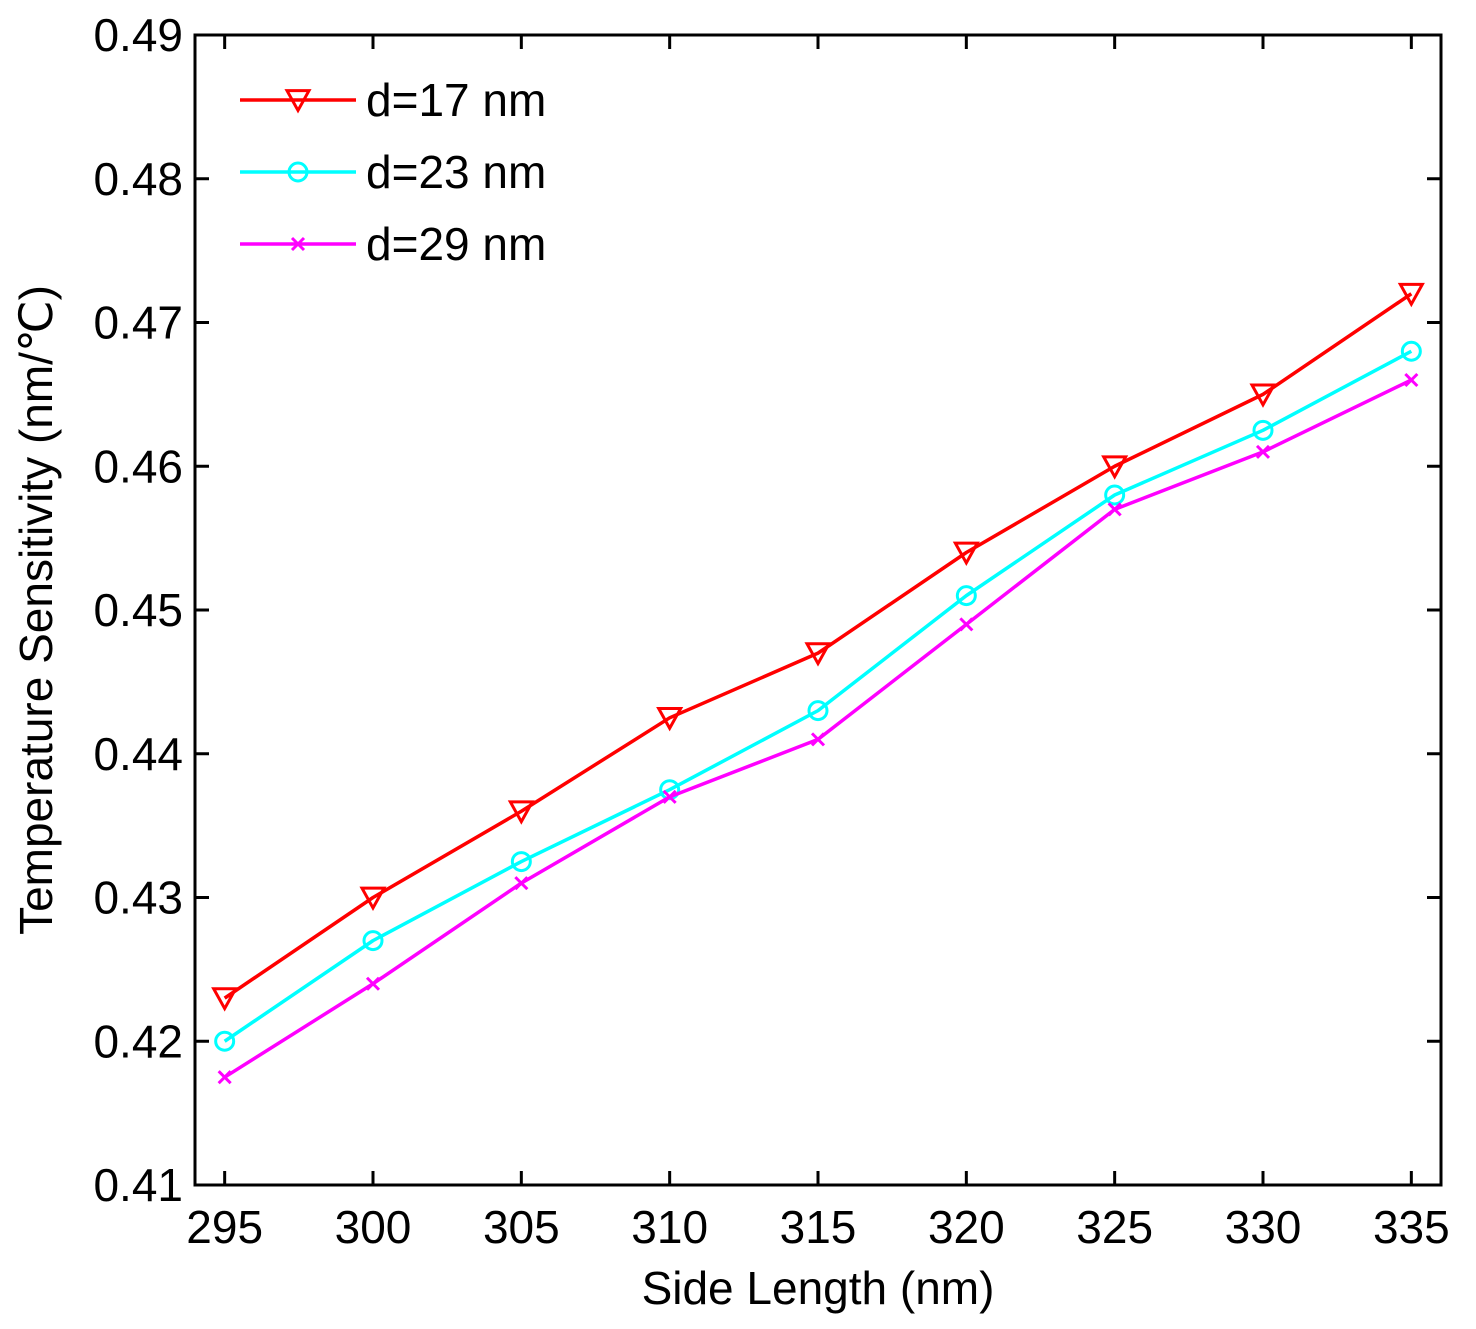  Describe the element at coordinates (138, 466) in the screenshot. I see `y-tick-label: 0.46` at that location.